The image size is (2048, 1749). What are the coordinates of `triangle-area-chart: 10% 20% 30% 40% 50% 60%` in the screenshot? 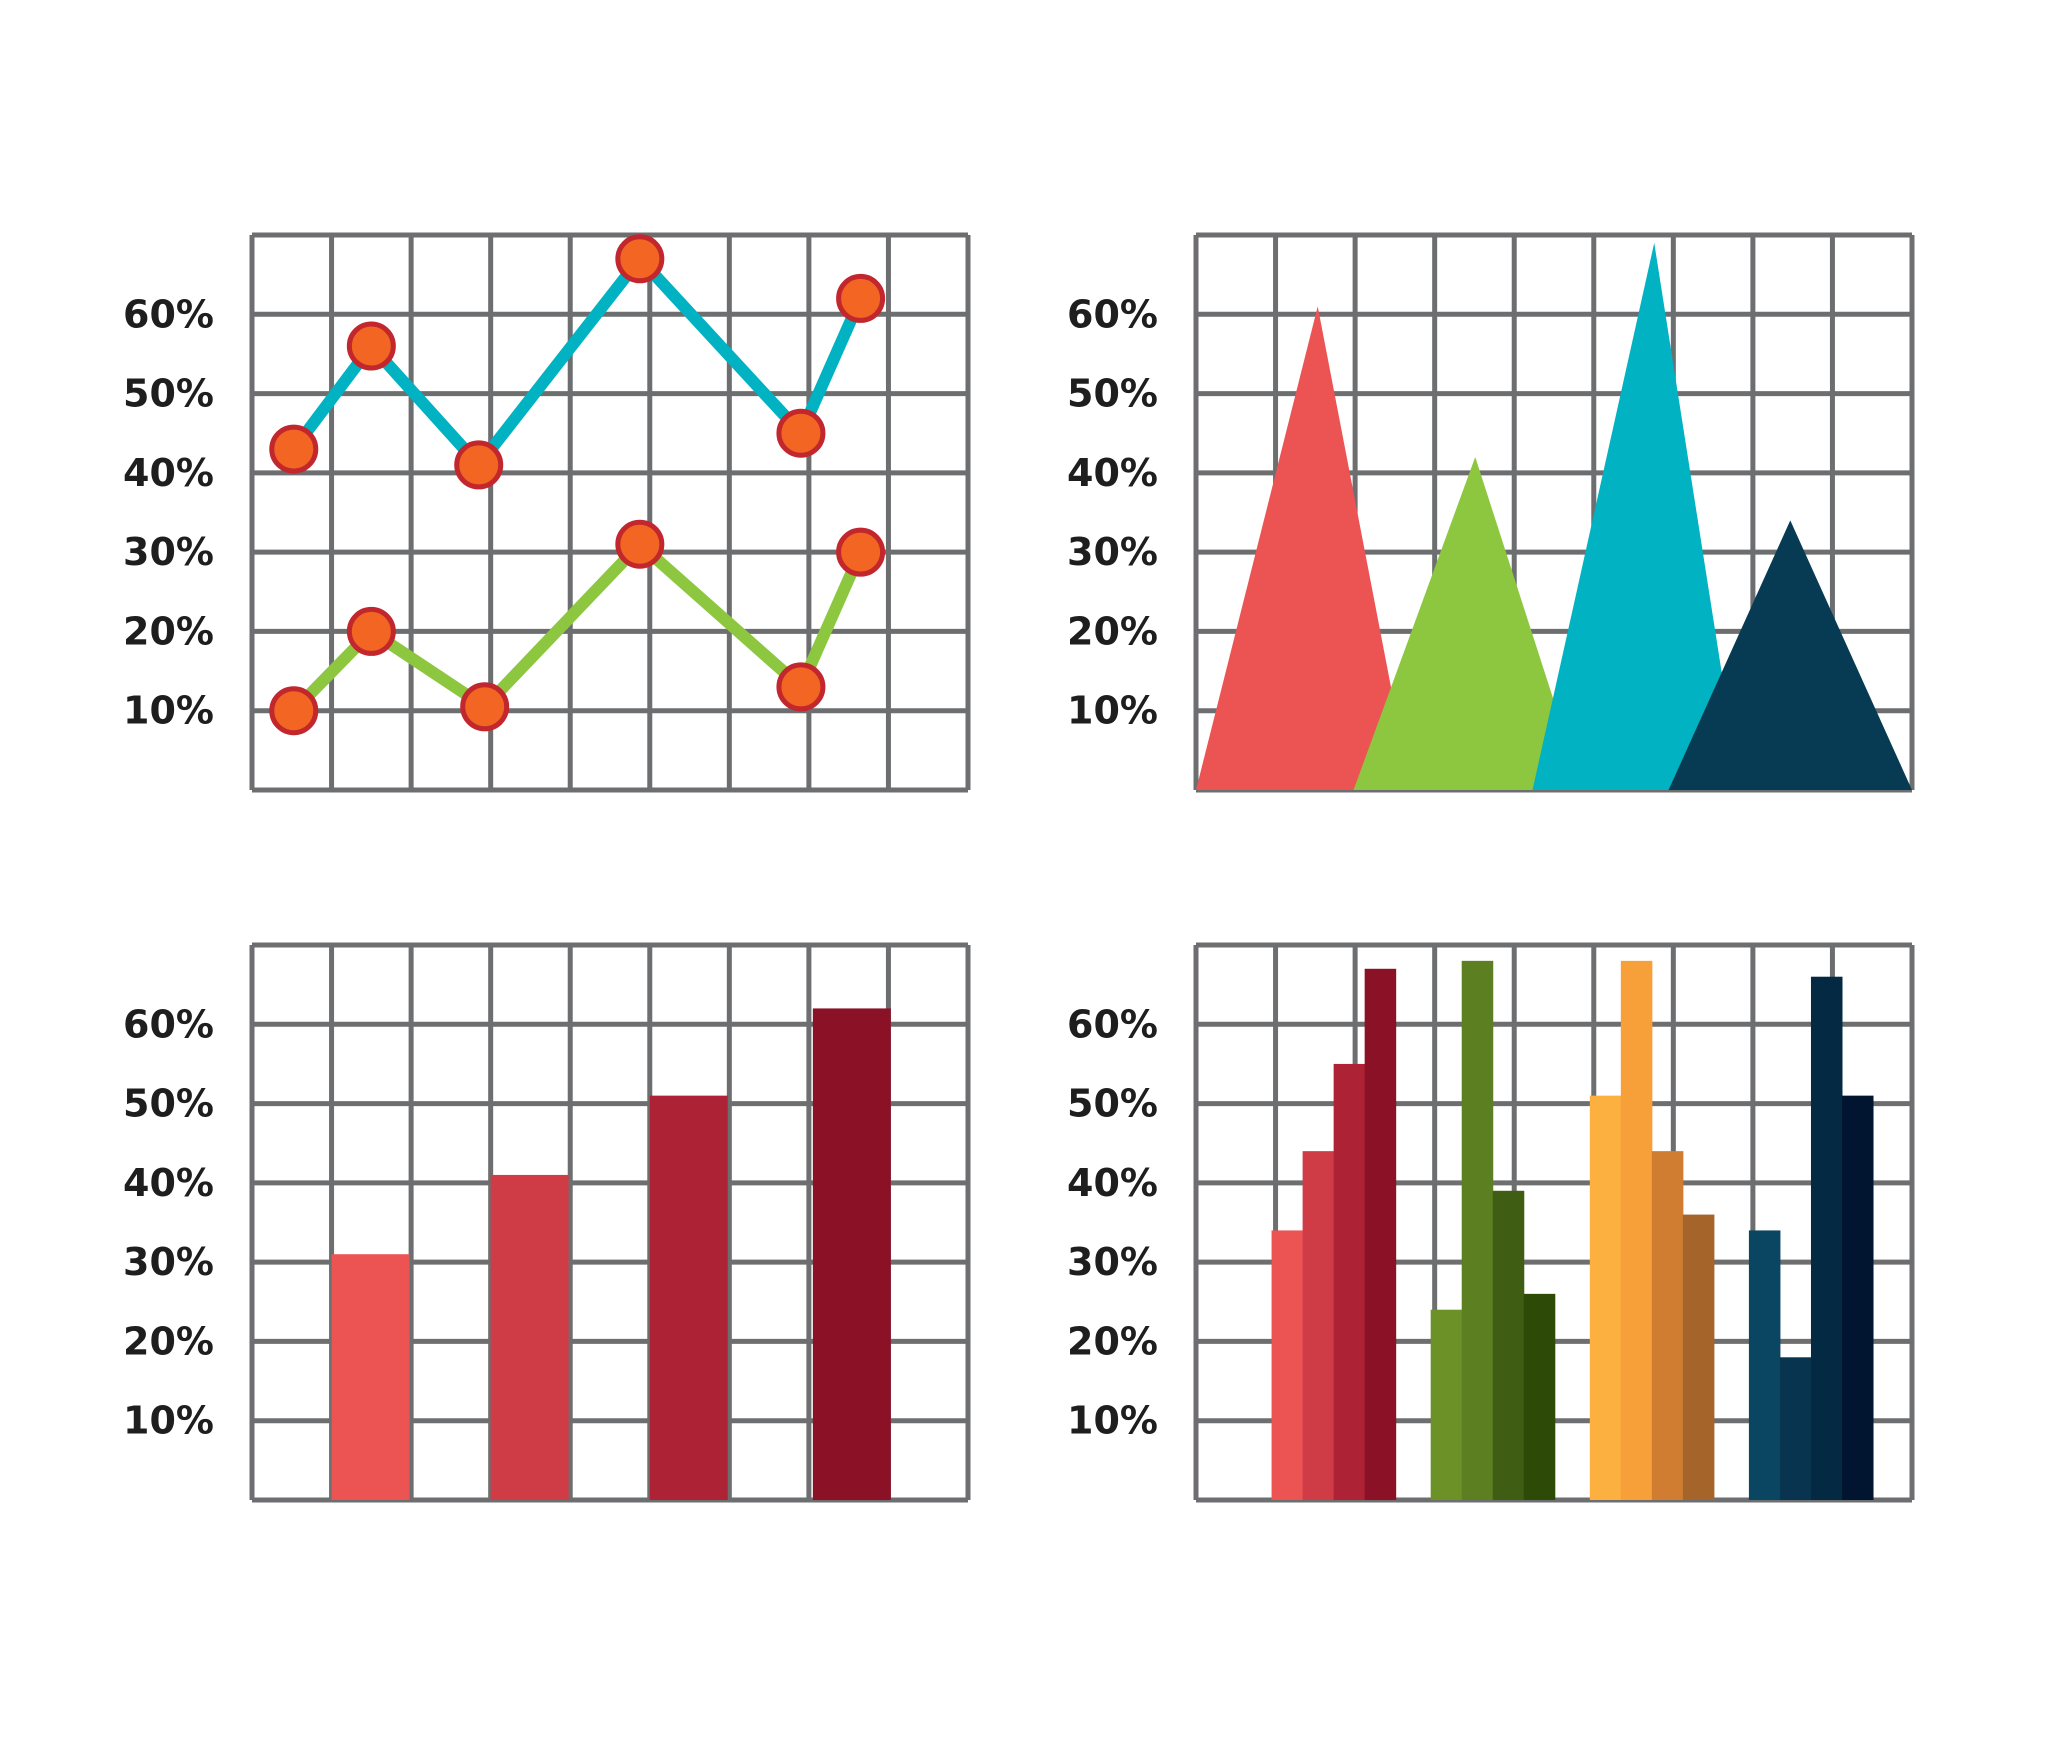 It's located at (1491, 512).